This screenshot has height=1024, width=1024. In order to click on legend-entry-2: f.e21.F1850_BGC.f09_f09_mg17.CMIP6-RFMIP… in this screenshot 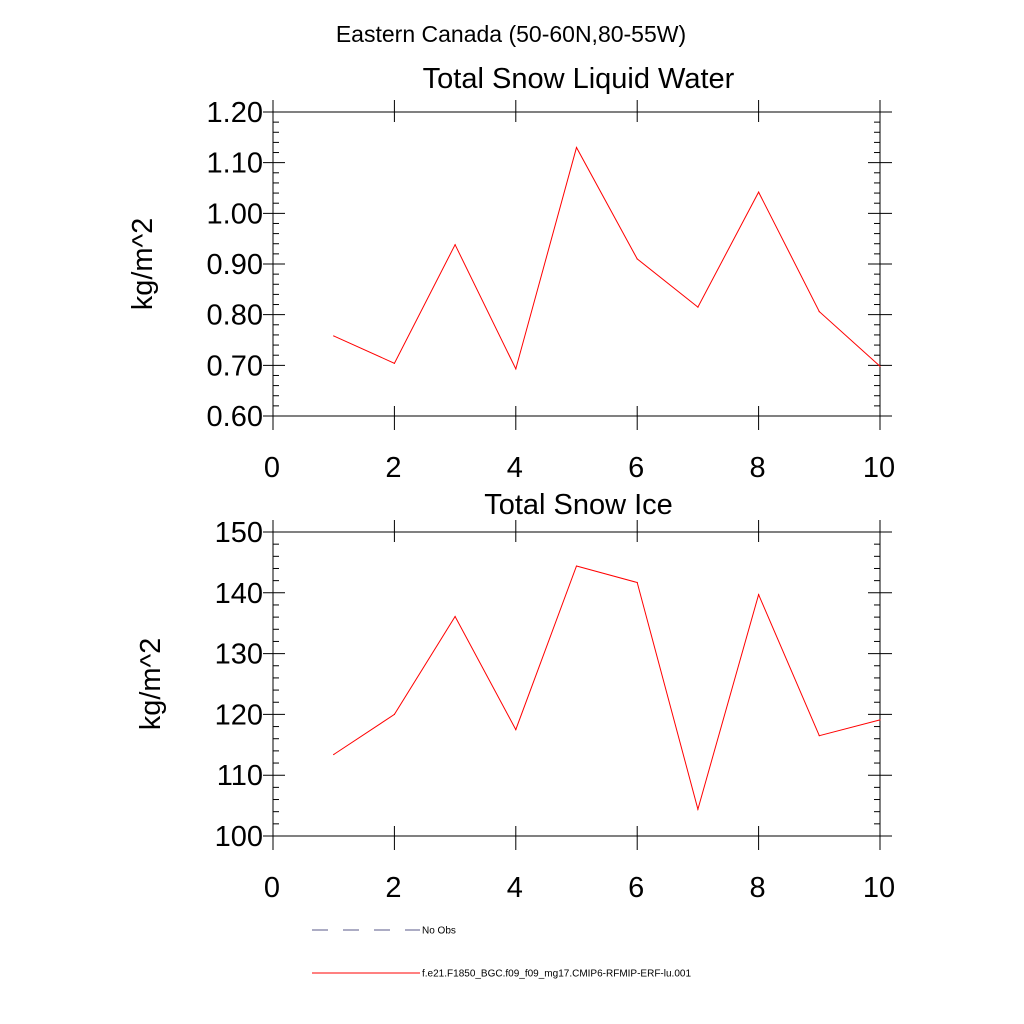, I will do `click(501, 974)`.